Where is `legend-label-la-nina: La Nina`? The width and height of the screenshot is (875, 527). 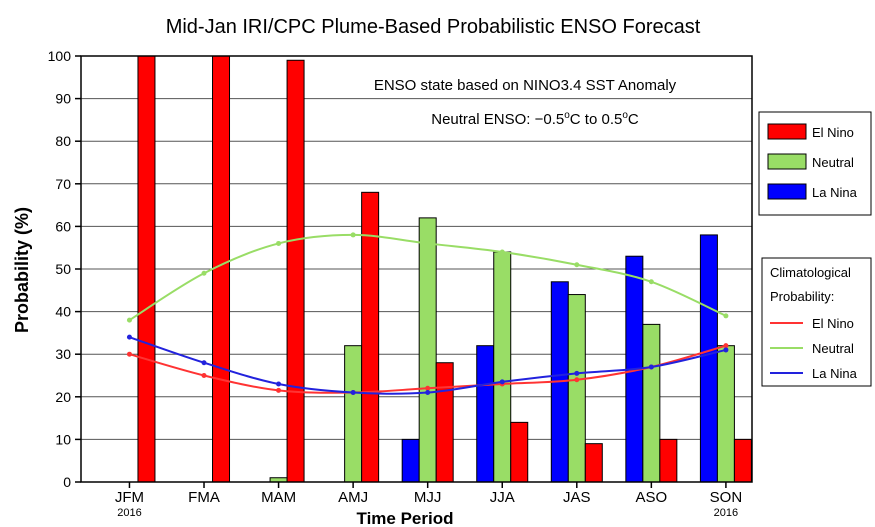
legend-label-la-nina: La Nina is located at coordinates (835, 192).